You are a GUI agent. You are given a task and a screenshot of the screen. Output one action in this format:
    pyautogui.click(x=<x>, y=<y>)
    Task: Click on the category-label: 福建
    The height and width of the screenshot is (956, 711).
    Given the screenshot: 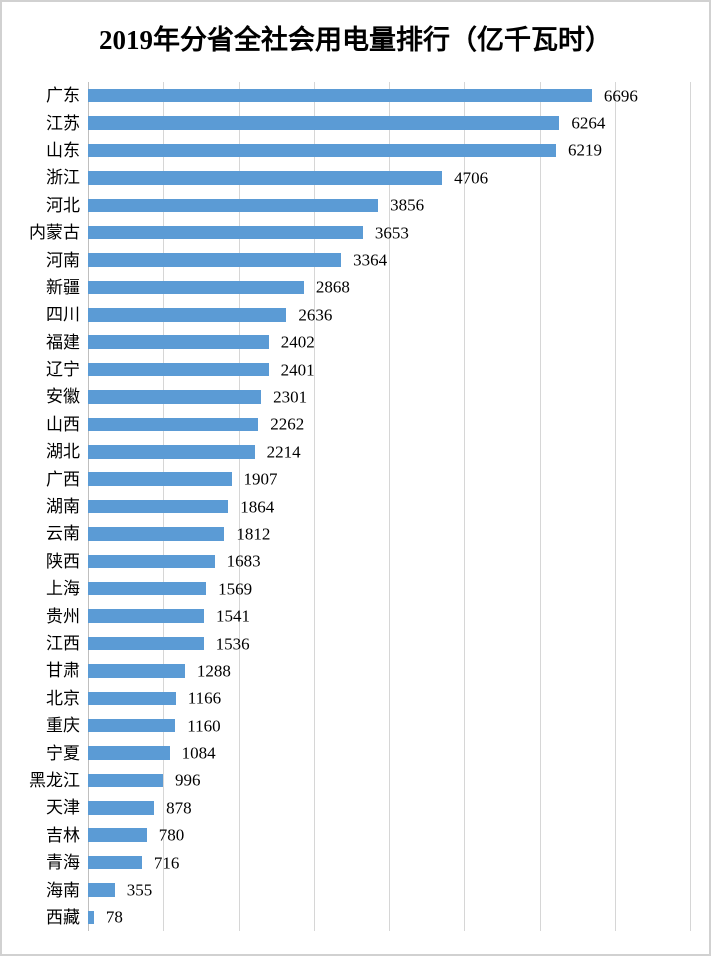 What is the action you would take?
    pyautogui.click(x=63, y=342)
    